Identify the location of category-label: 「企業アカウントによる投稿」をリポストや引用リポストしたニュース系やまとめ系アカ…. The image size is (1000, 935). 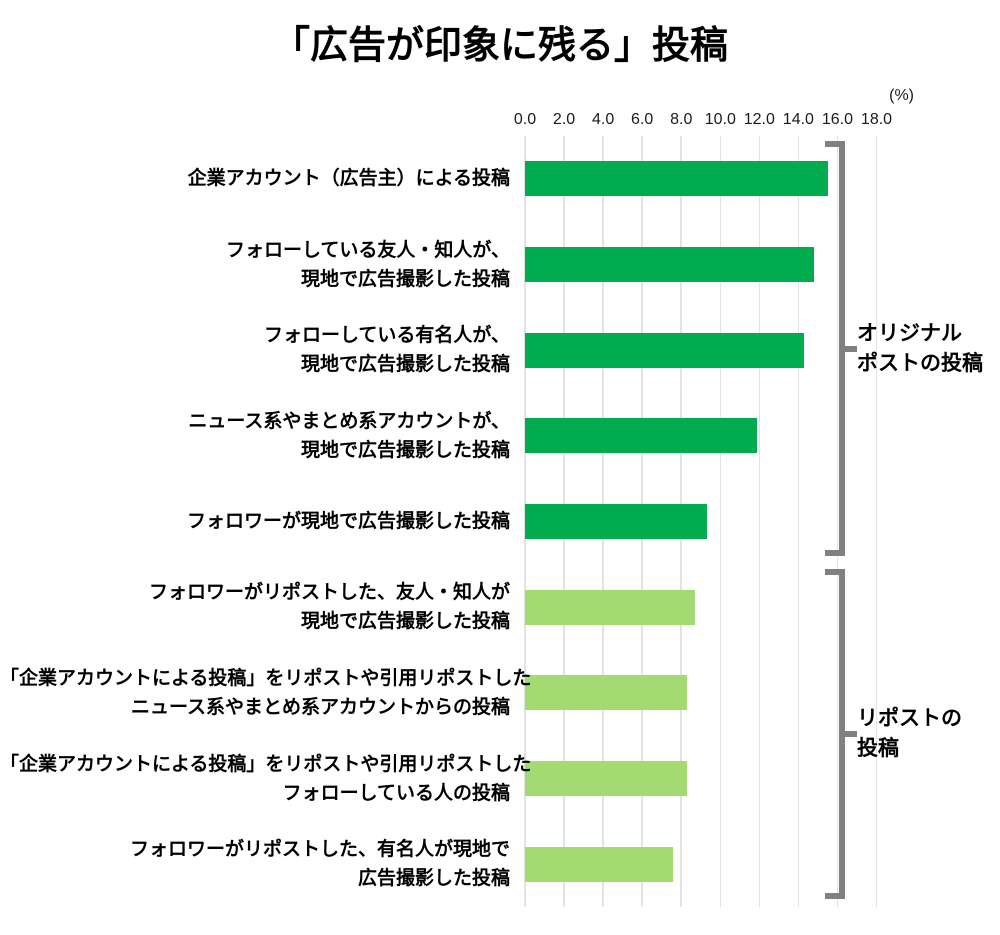
(266, 693).